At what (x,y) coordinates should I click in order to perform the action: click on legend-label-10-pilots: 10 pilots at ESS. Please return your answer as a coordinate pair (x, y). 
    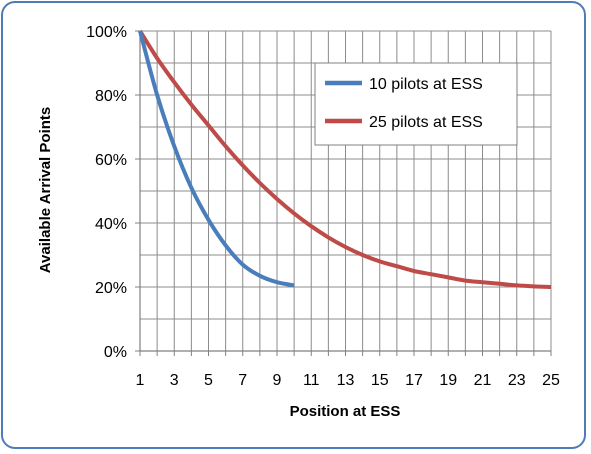
    Looking at the image, I should click on (426, 84).